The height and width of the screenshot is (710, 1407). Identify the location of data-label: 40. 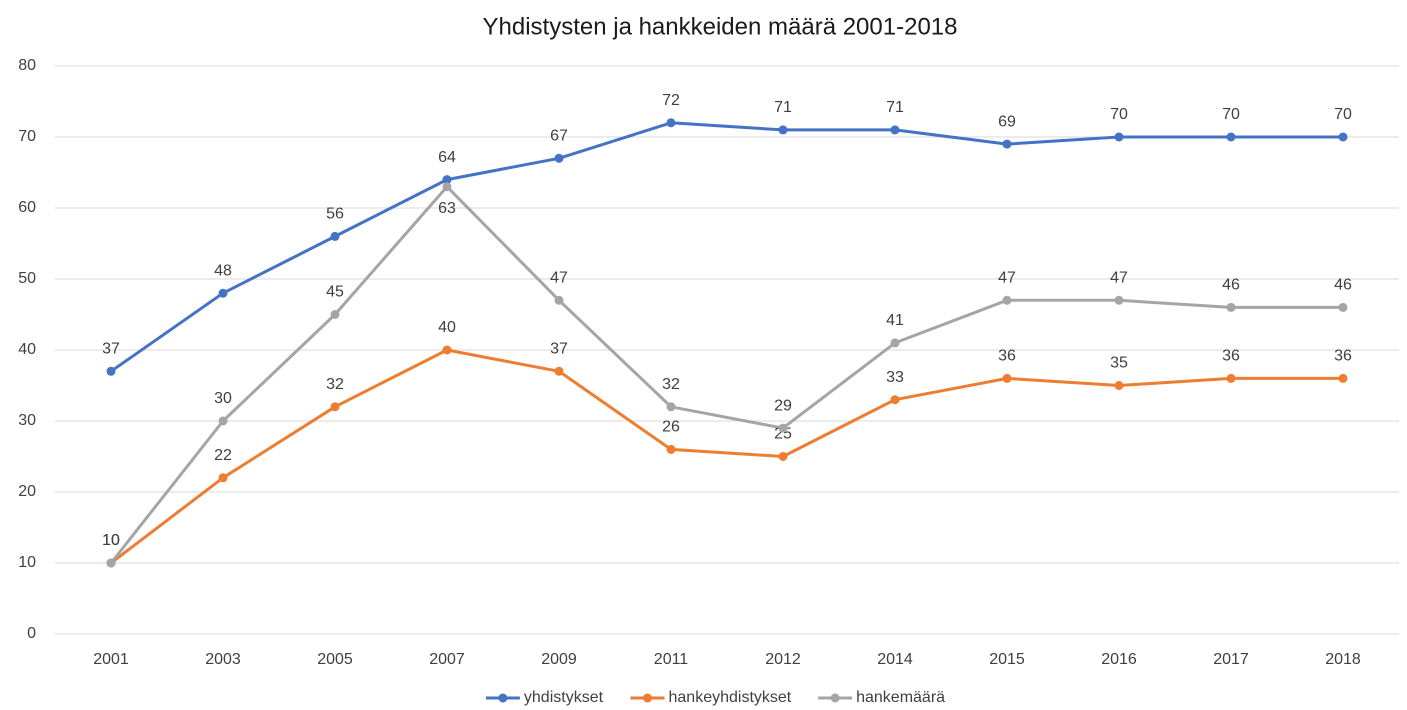
(447, 327).